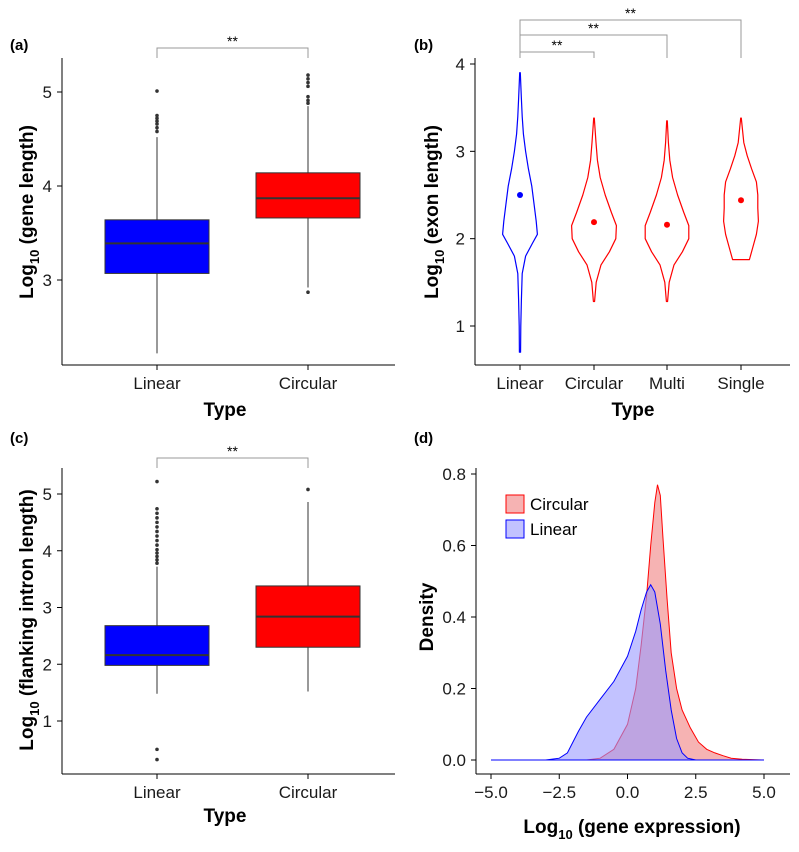  I want to click on panel-c-y-axis-title: Log10 (flanking intron length), so click(29, 619).